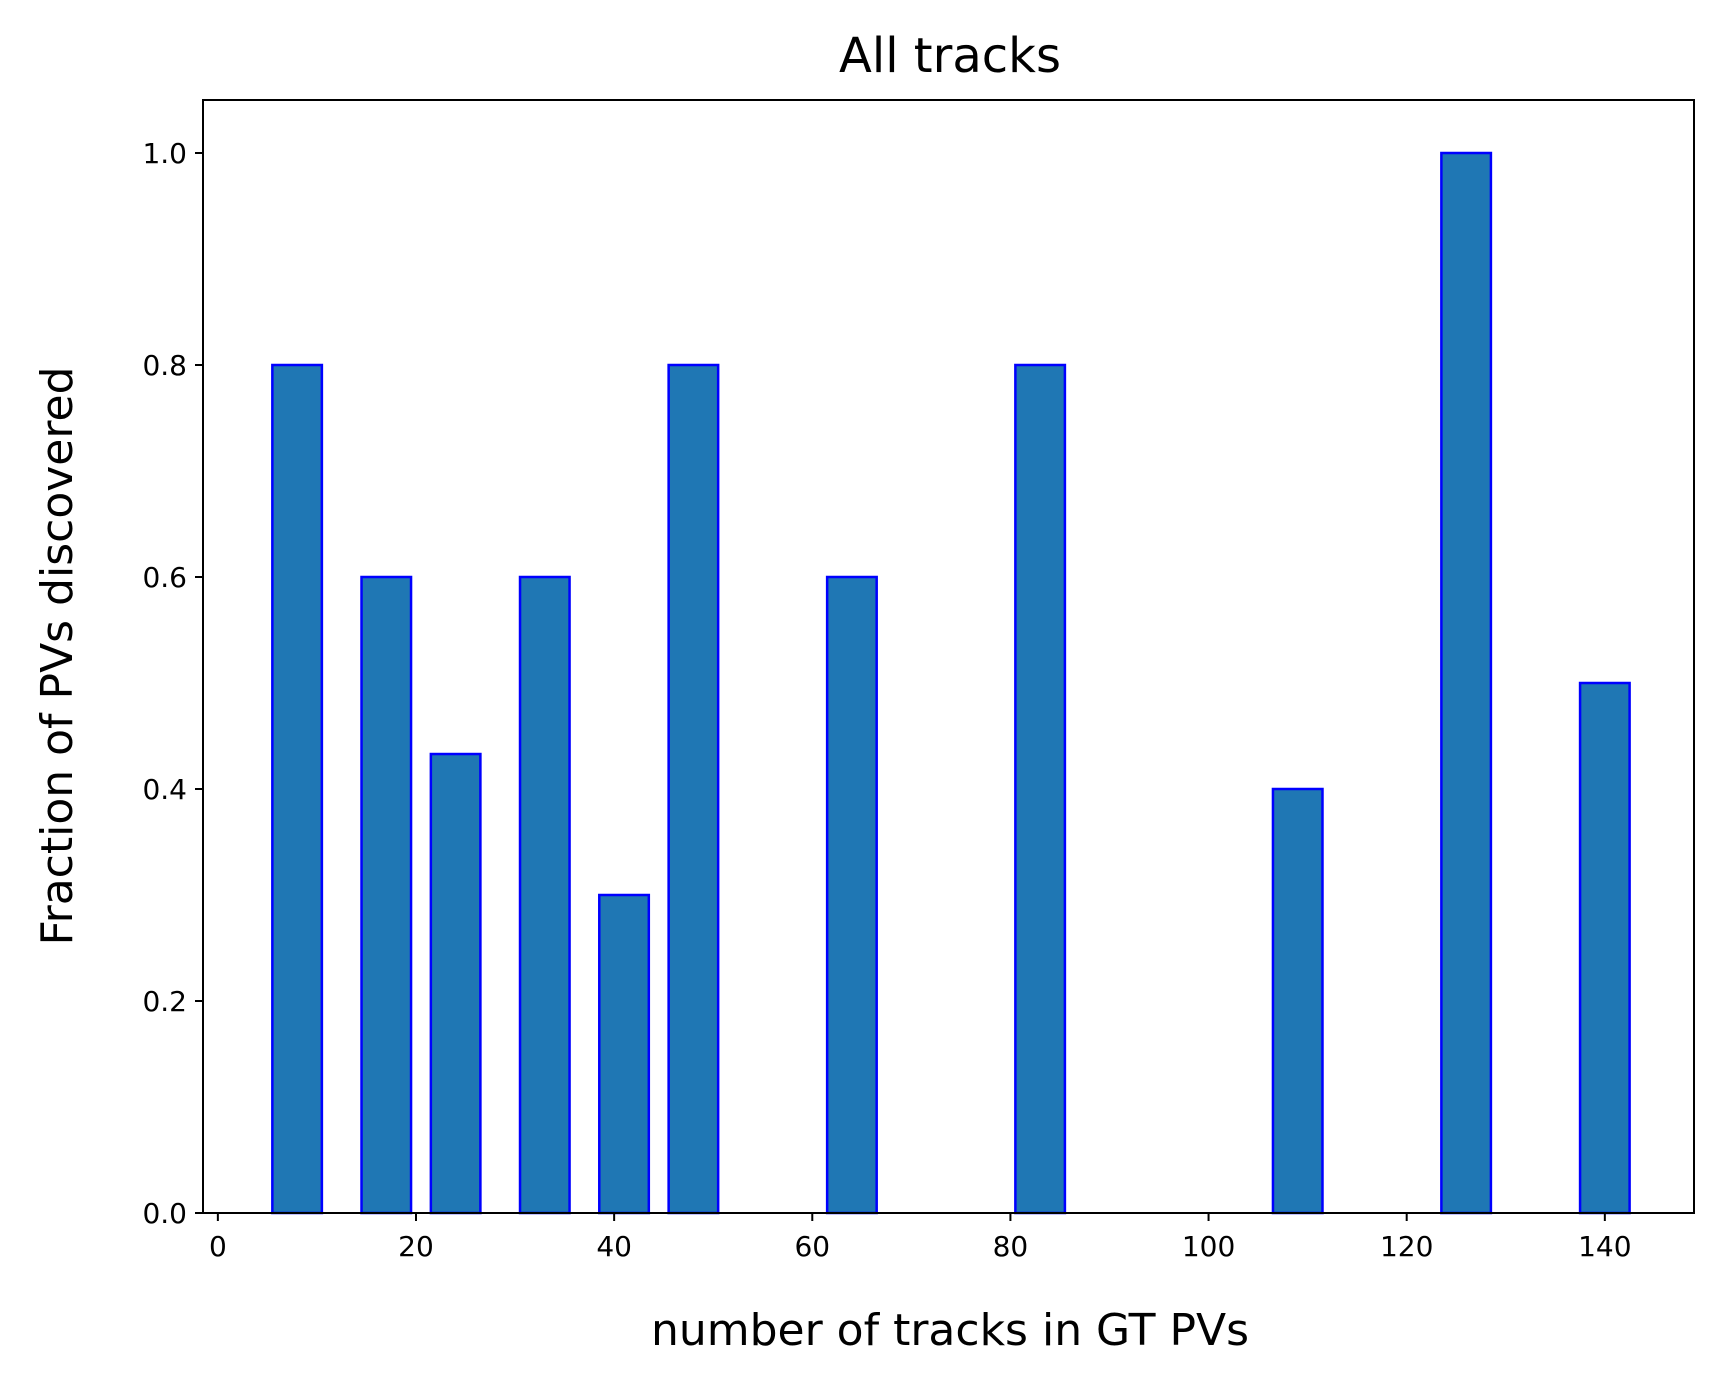 The height and width of the screenshot is (1384, 1719). What do you see at coordinates (164, 577) in the screenshot?
I see `y-tick-label: 0.6` at bounding box center [164, 577].